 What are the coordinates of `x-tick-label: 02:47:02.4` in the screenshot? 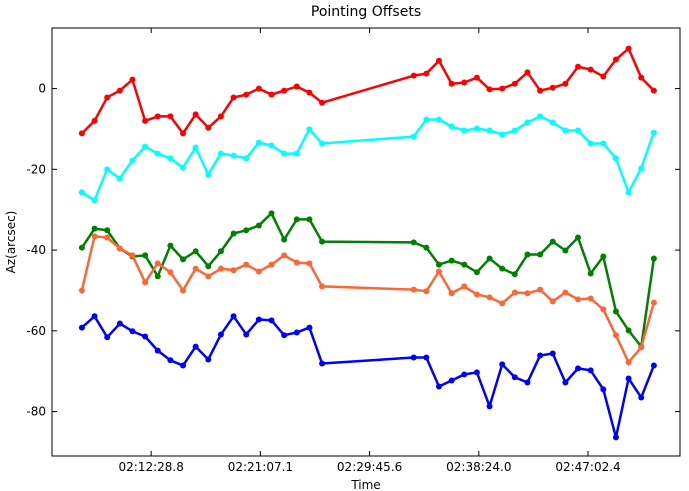 It's located at (587, 467).